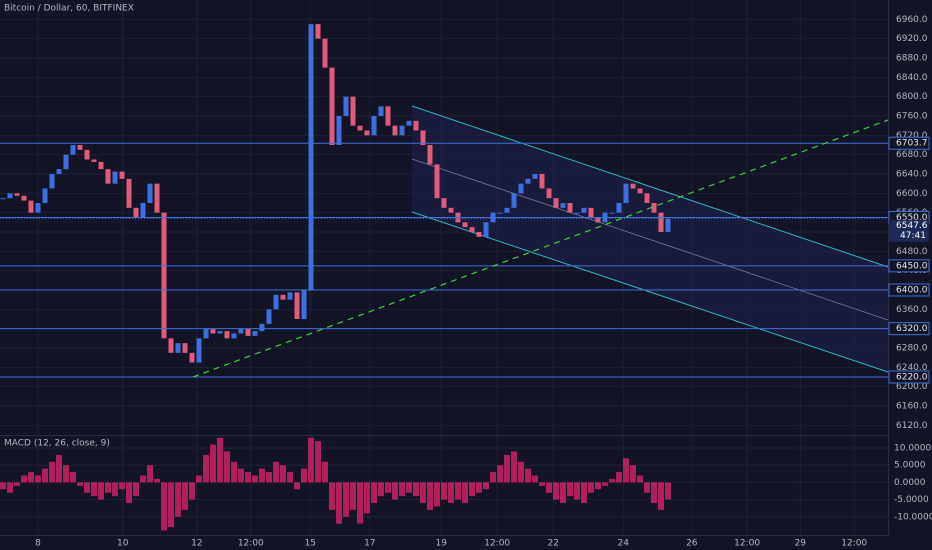  What do you see at coordinates (441, 544) in the screenshot?
I see `x-tick-label: 19` at bounding box center [441, 544].